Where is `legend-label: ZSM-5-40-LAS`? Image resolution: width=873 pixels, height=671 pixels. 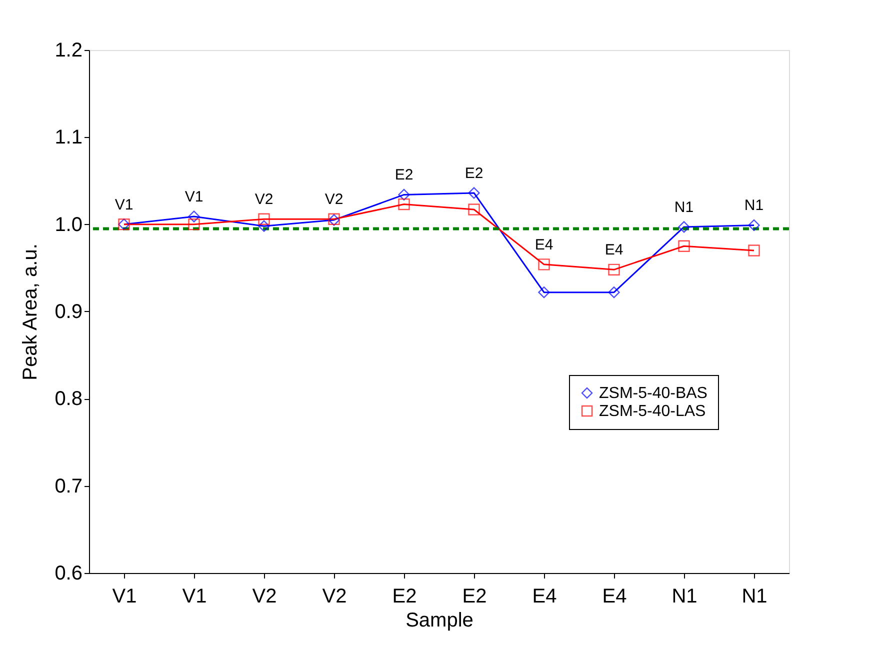 legend-label: ZSM-5-40-LAS is located at coordinates (652, 411).